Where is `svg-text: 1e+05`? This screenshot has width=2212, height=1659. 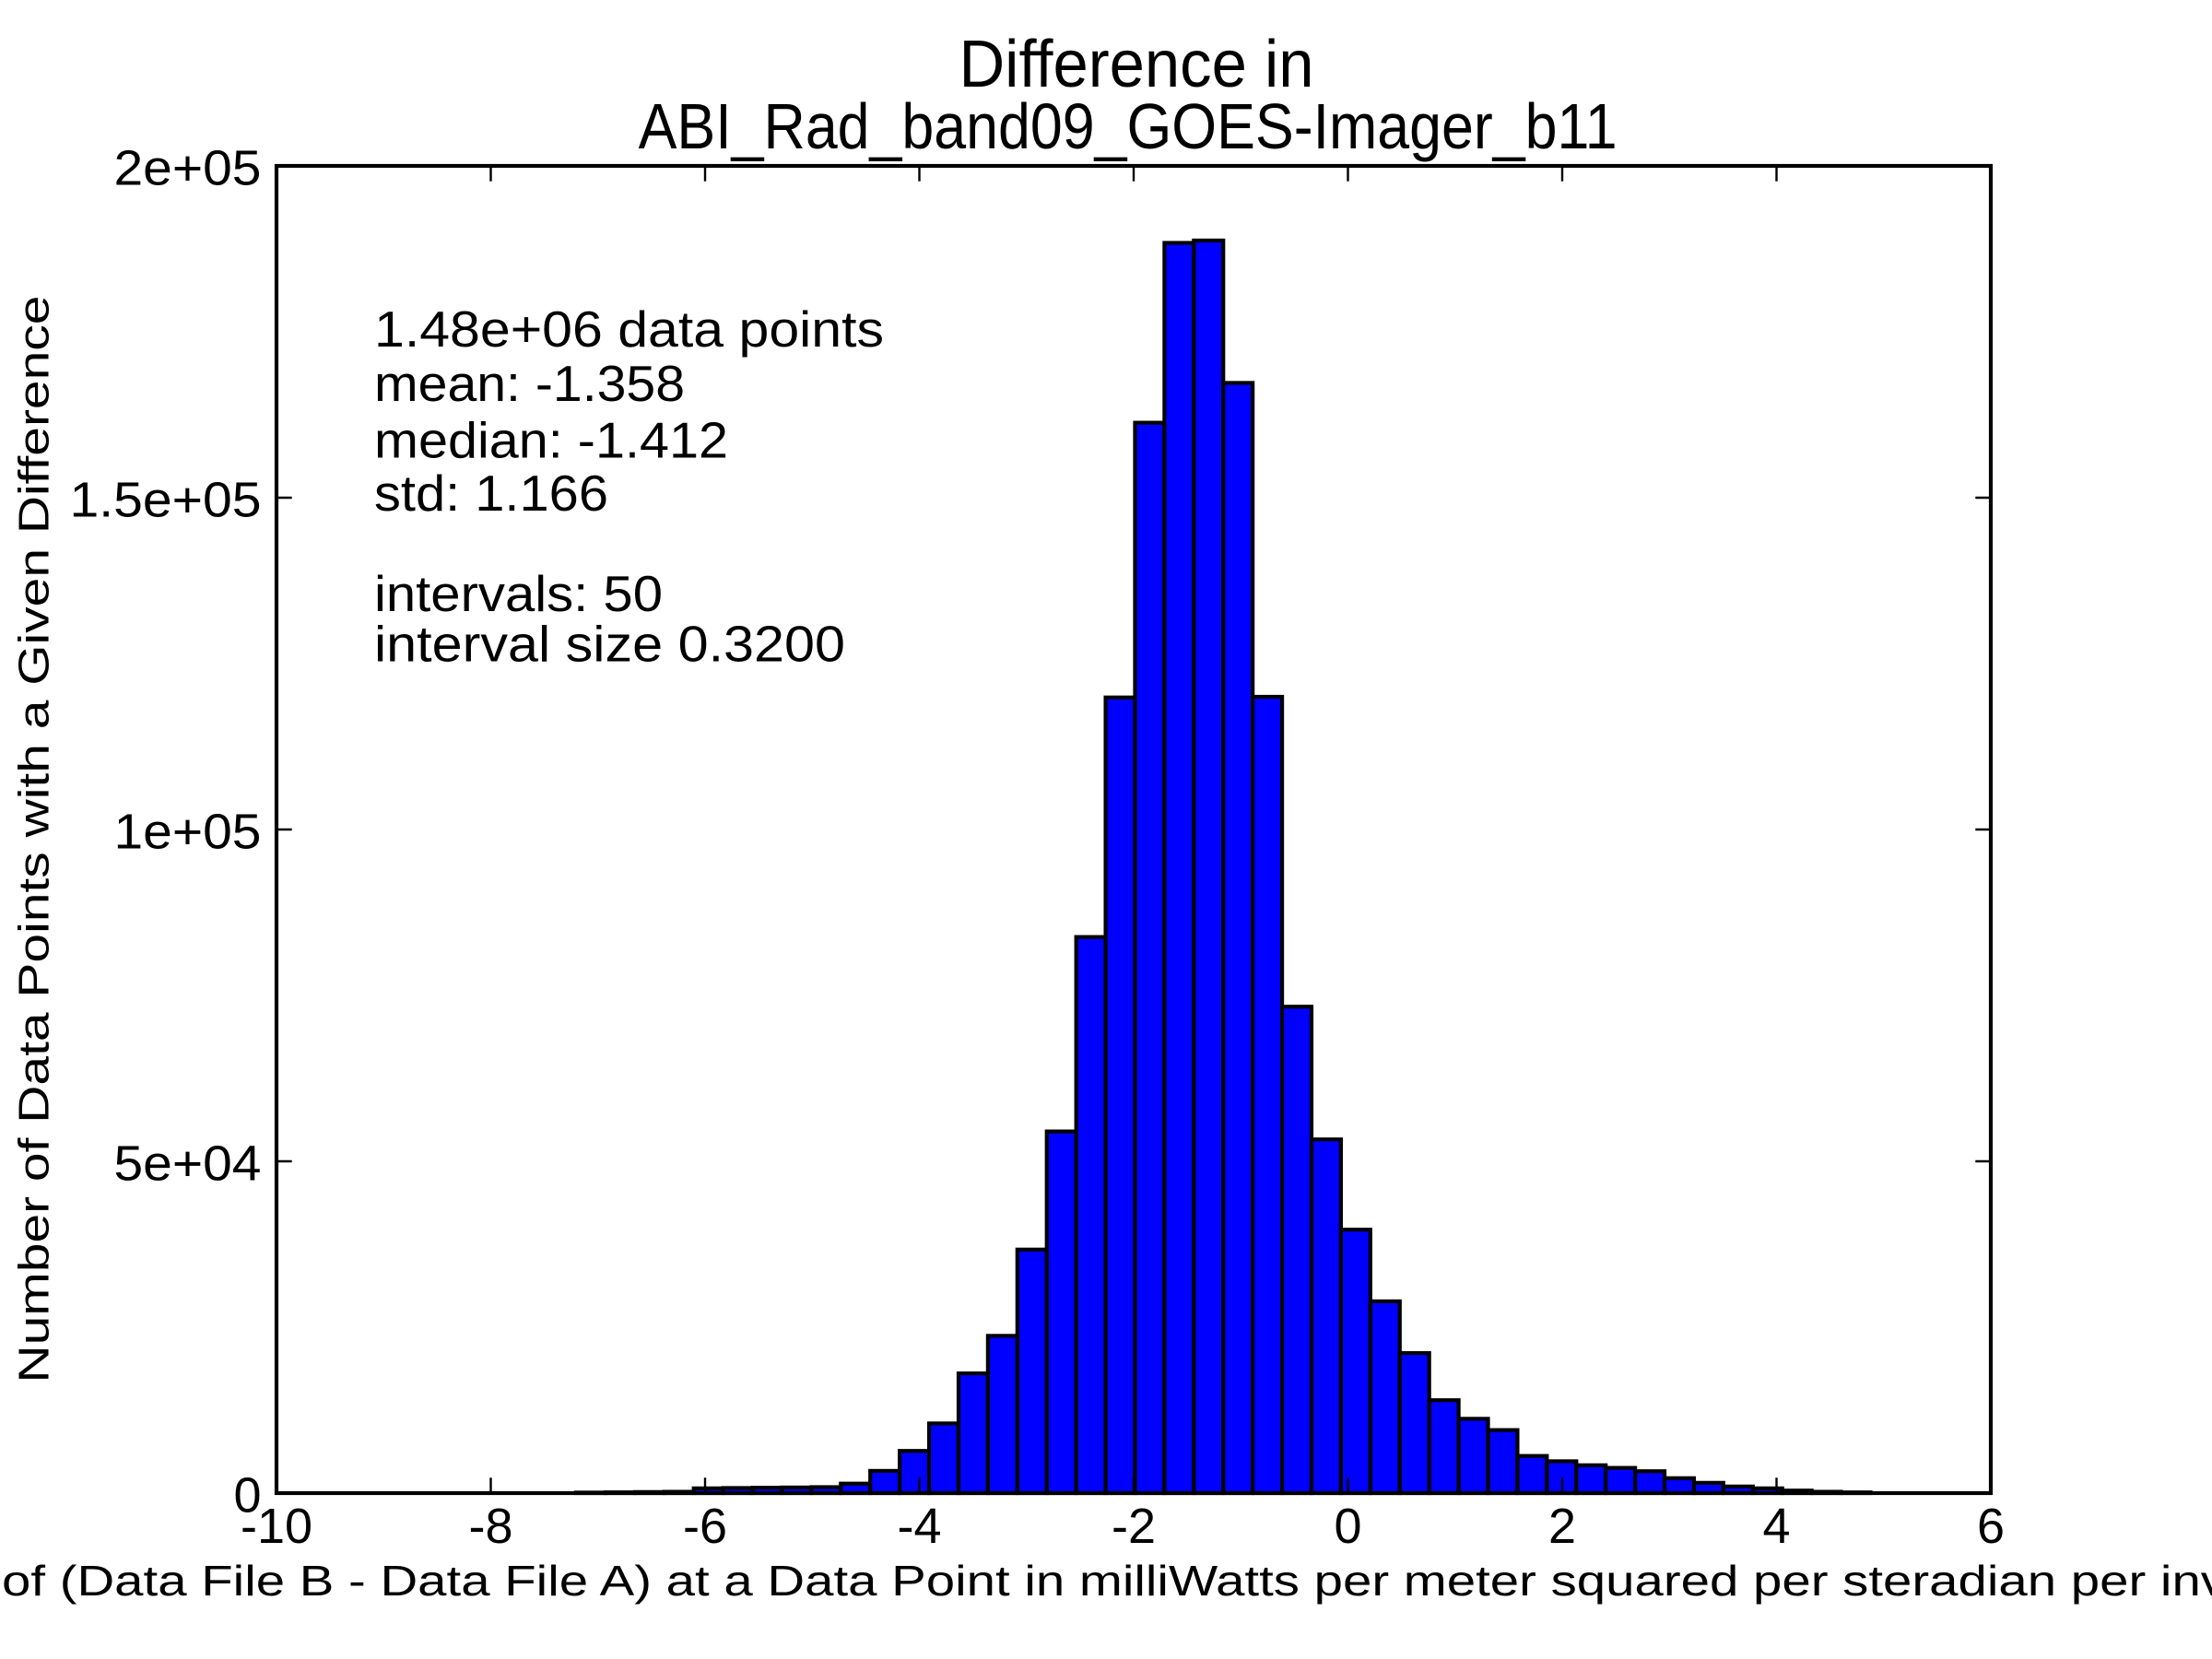 svg-text: 1e+05 is located at coordinates (188, 832).